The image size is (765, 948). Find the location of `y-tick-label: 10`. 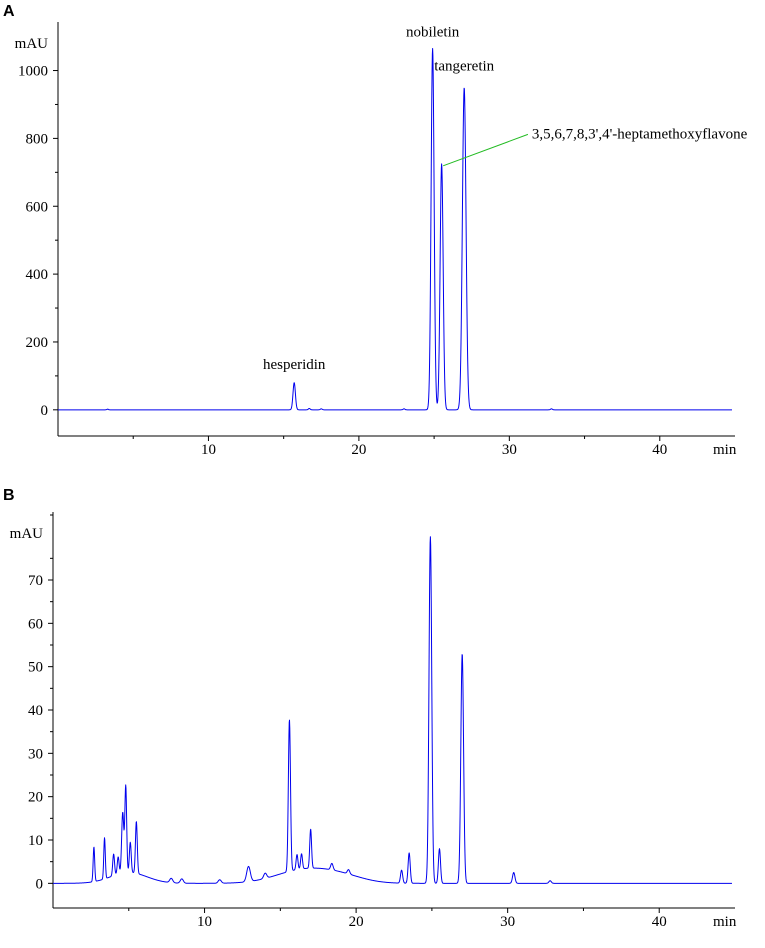

y-tick-label: 10 is located at coordinates (35, 841).